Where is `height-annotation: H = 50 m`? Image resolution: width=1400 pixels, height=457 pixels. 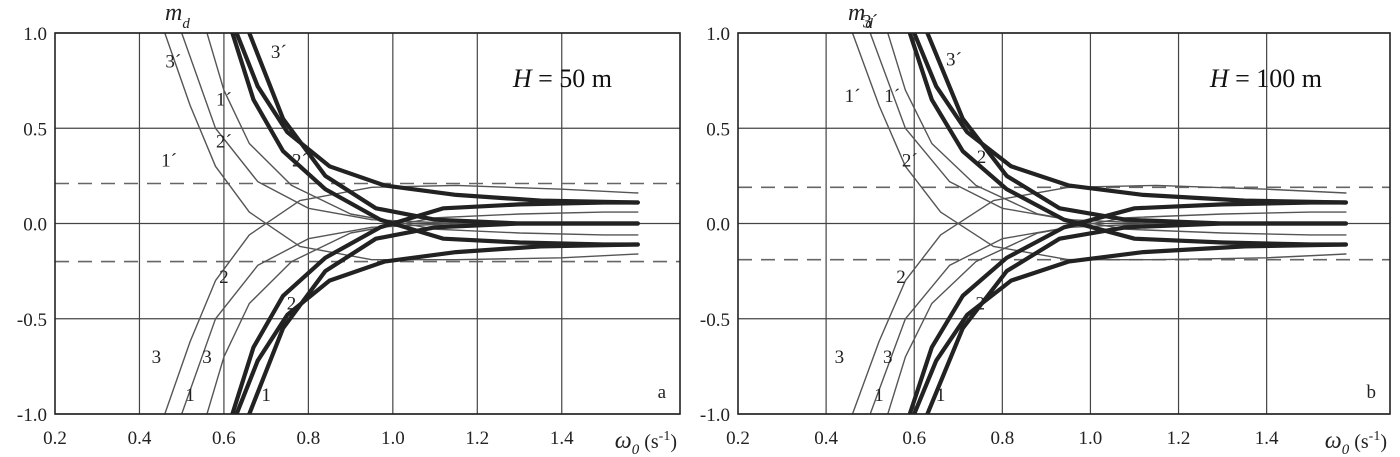
height-annotation: H = 50 m is located at coordinates (562, 78).